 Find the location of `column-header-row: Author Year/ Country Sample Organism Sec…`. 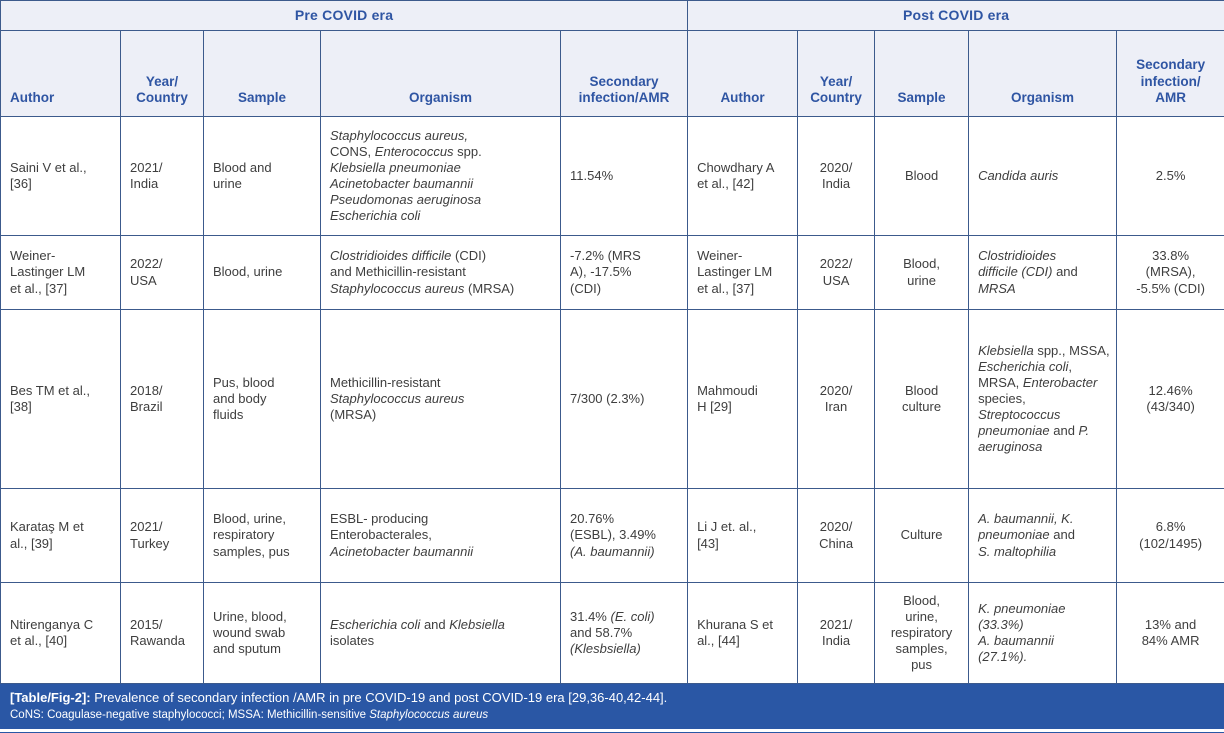

column-header-row: Author Year/ Country Sample Organism Sec… is located at coordinates (612, 73).